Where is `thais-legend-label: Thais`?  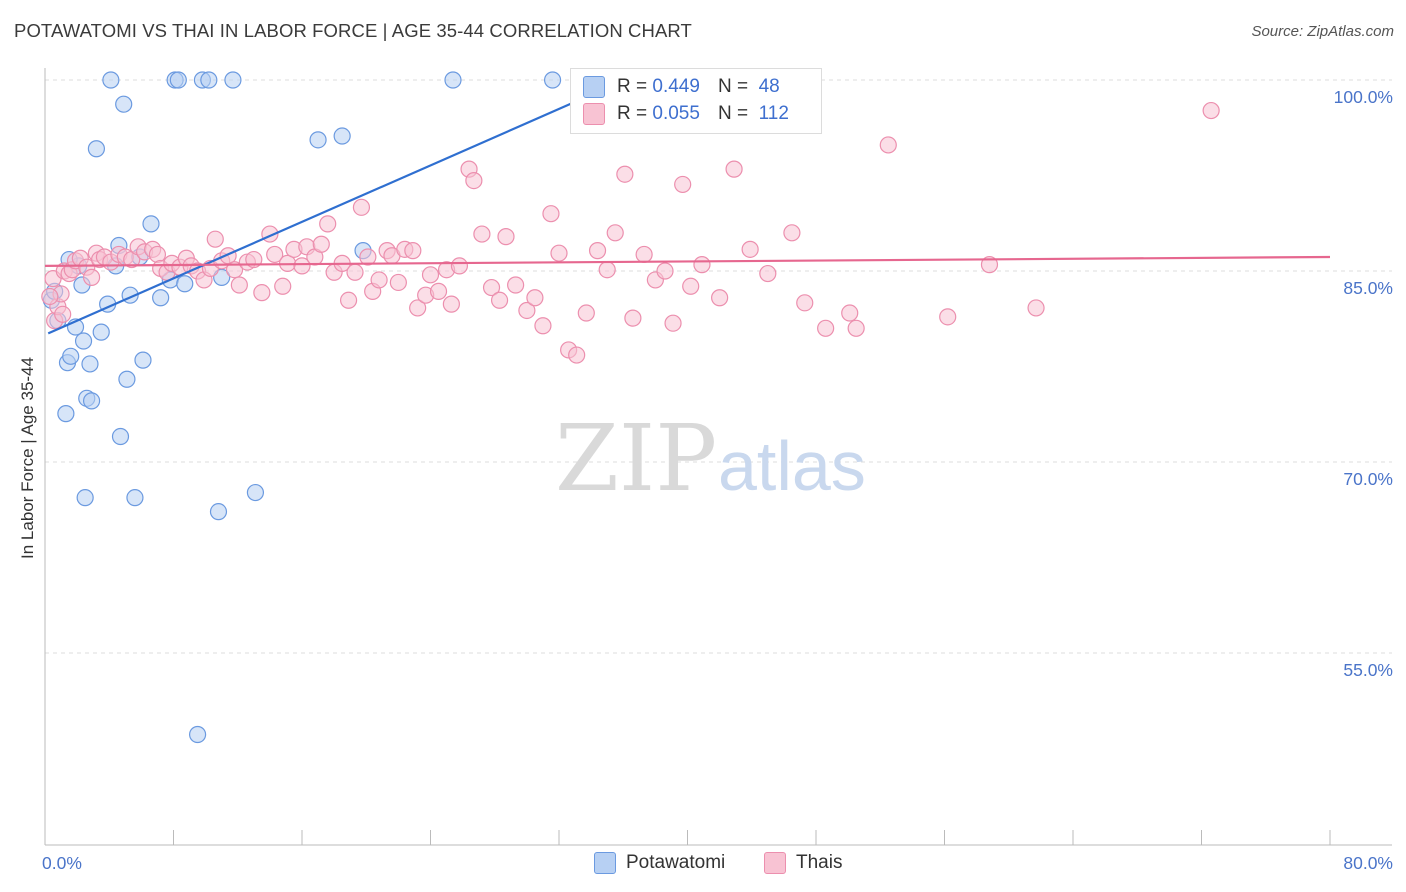
thais-legend-label: Thais is located at coordinates (819, 862).